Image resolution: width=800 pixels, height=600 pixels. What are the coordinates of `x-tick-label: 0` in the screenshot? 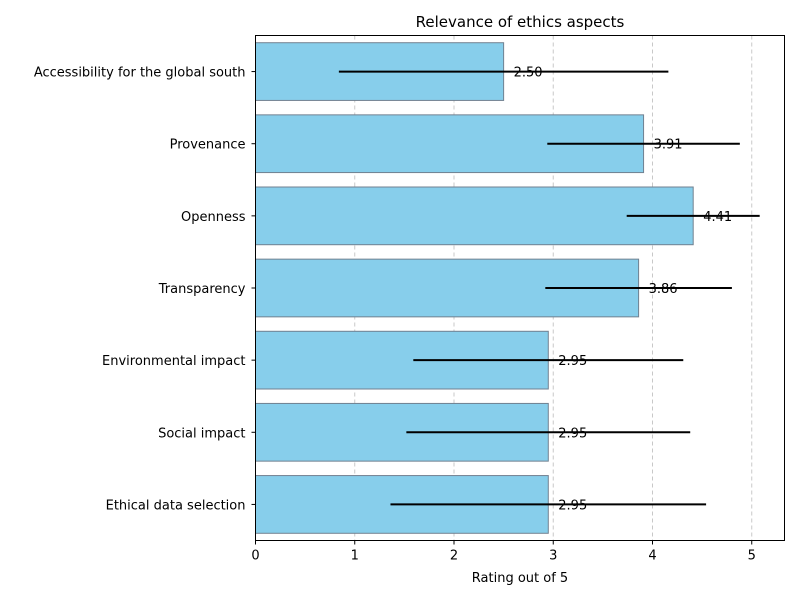 It's located at (255, 556).